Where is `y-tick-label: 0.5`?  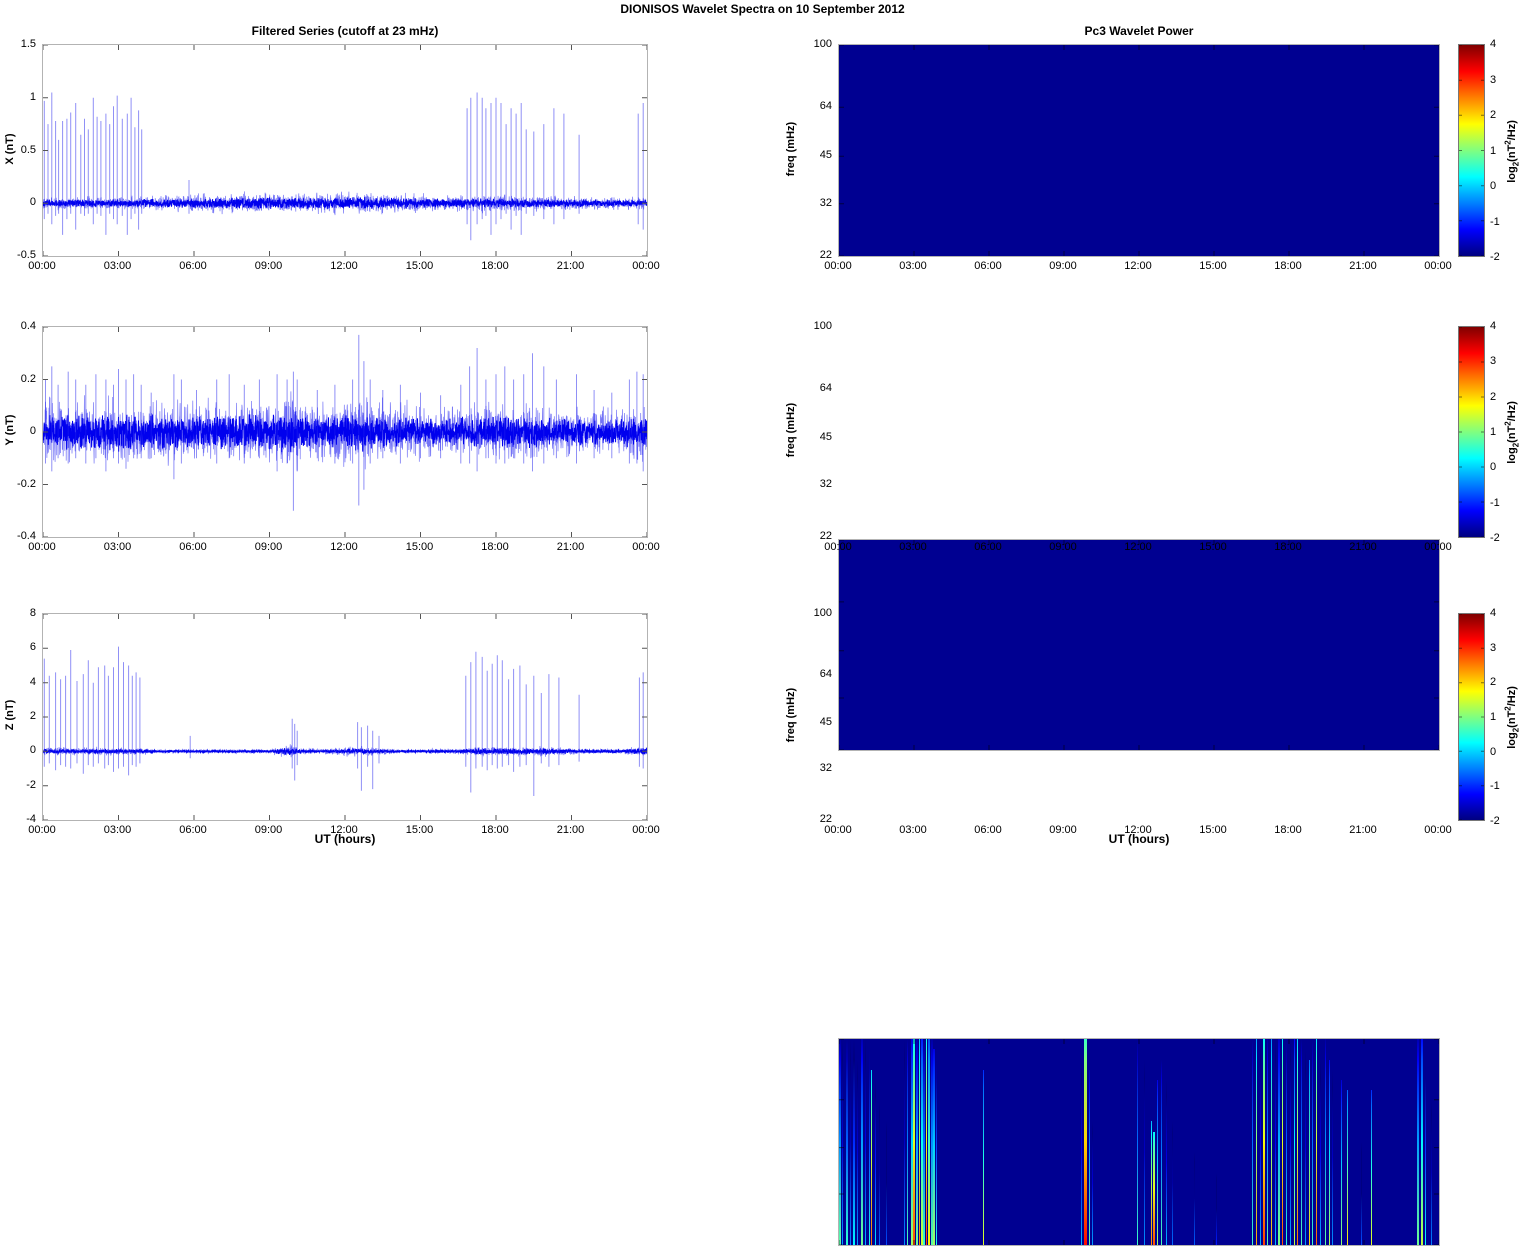
y-tick-label: 0.5 is located at coordinates (28, 149).